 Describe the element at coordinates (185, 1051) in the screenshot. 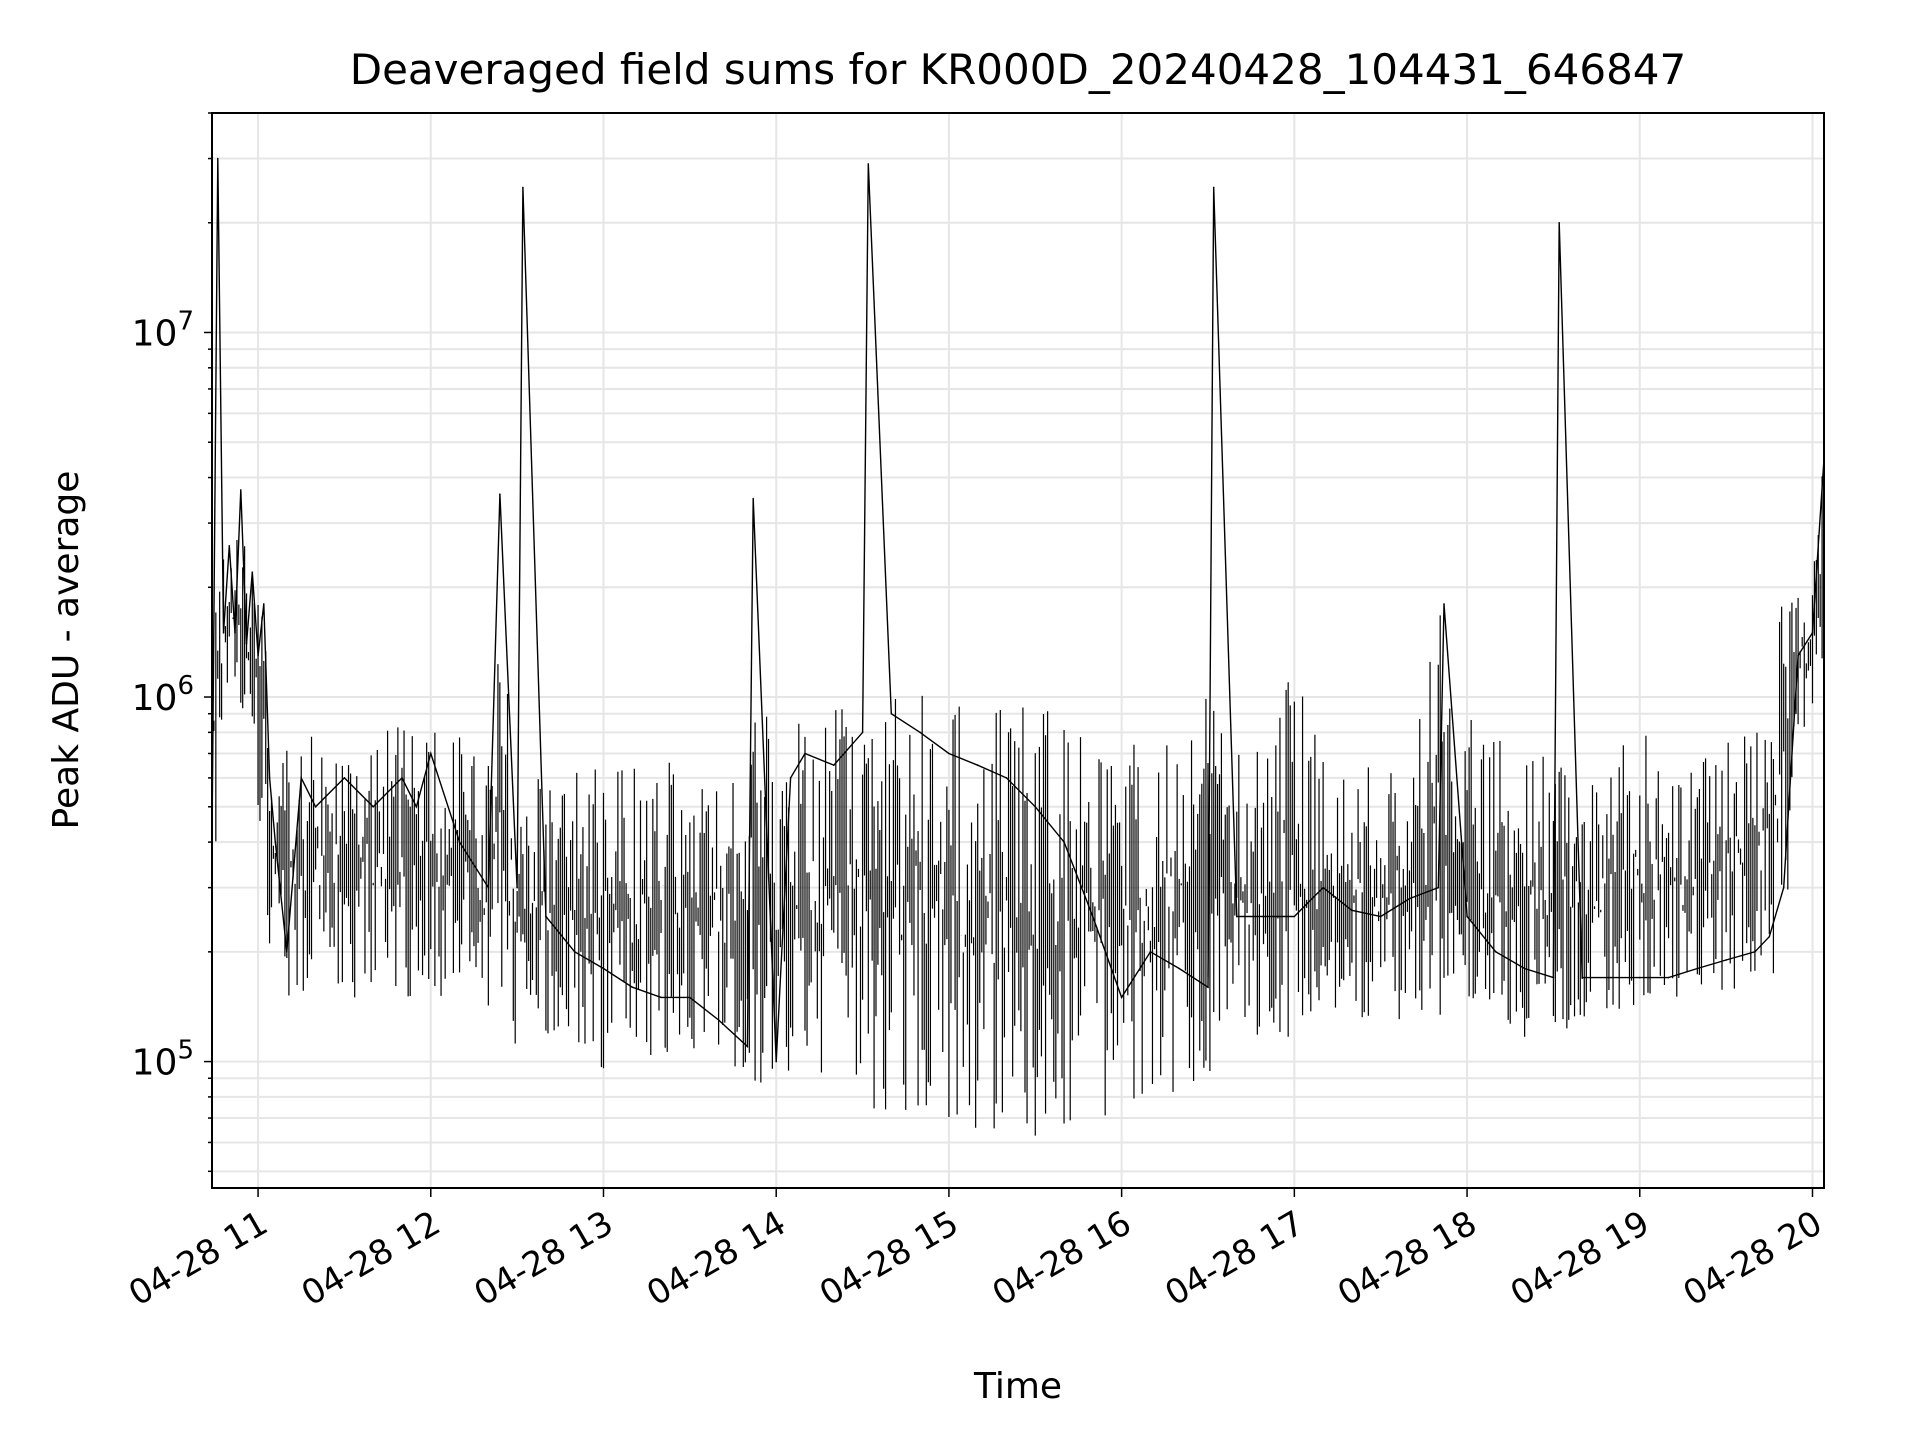

I see `y-tick-label-exponent: 5` at that location.